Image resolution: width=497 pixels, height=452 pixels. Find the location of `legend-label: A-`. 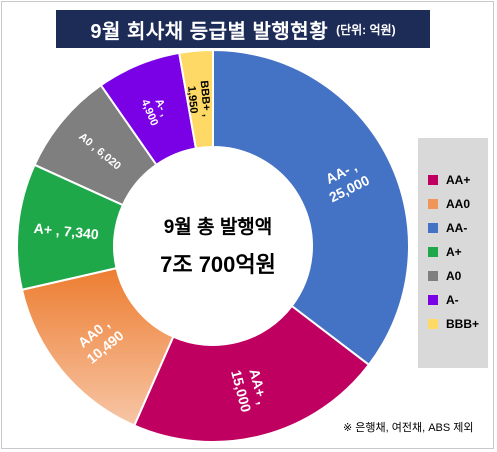

legend-label: A- is located at coordinates (452, 300).